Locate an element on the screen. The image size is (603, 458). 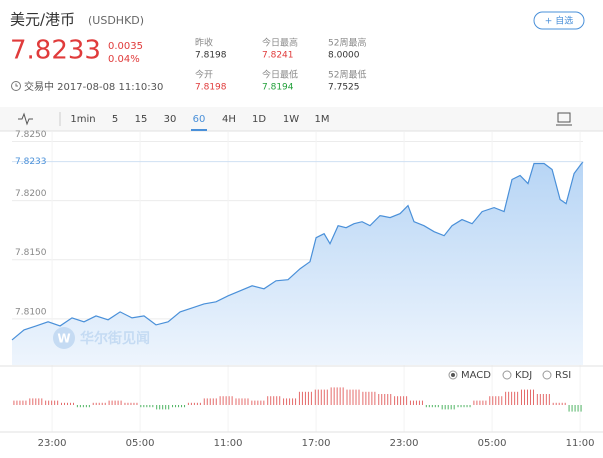
last-price-label: 7.8233 is located at coordinates (31, 162).